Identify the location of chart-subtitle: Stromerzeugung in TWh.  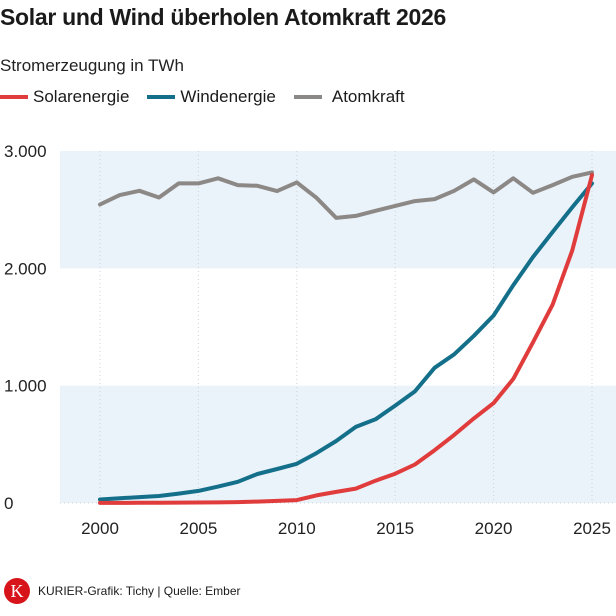
(92, 65).